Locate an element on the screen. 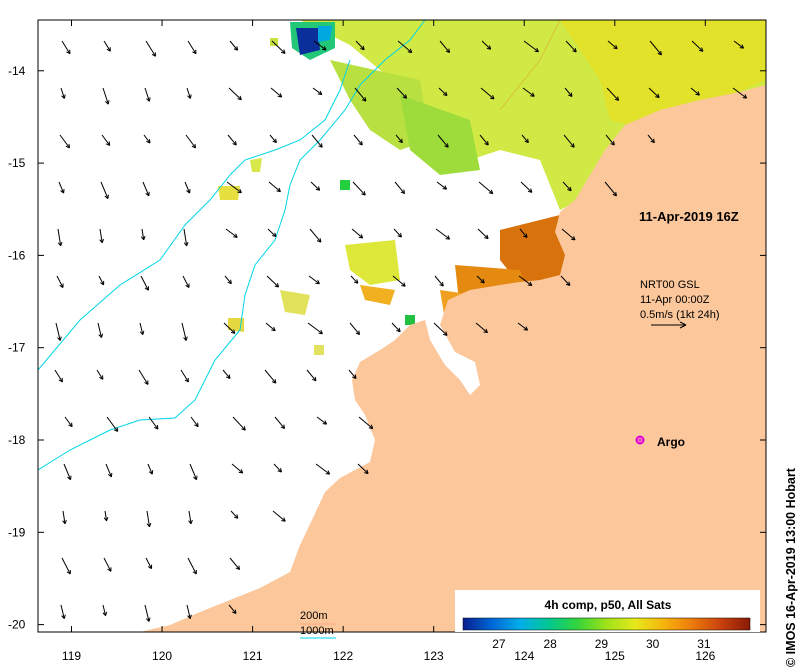 The height and width of the screenshot is (672, 809). isobath-200m-line is located at coordinates (530, 65).